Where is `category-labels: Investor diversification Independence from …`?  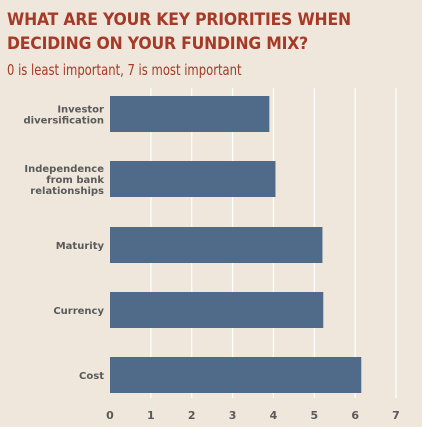
category-labels: Investor diversification Independence from … is located at coordinates (64, 244).